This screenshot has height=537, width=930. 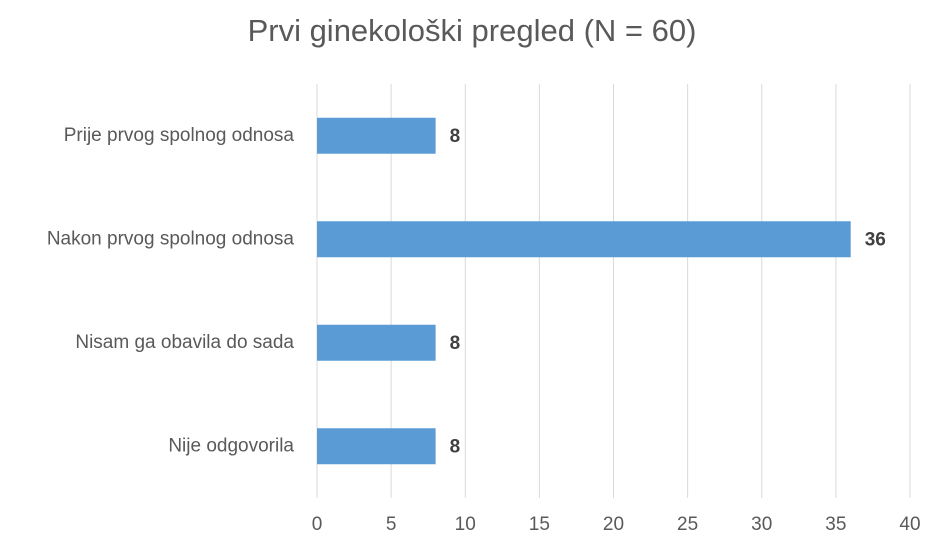 I want to click on y-tick-label: Nisam ga obavila do sada, so click(x=184, y=342).